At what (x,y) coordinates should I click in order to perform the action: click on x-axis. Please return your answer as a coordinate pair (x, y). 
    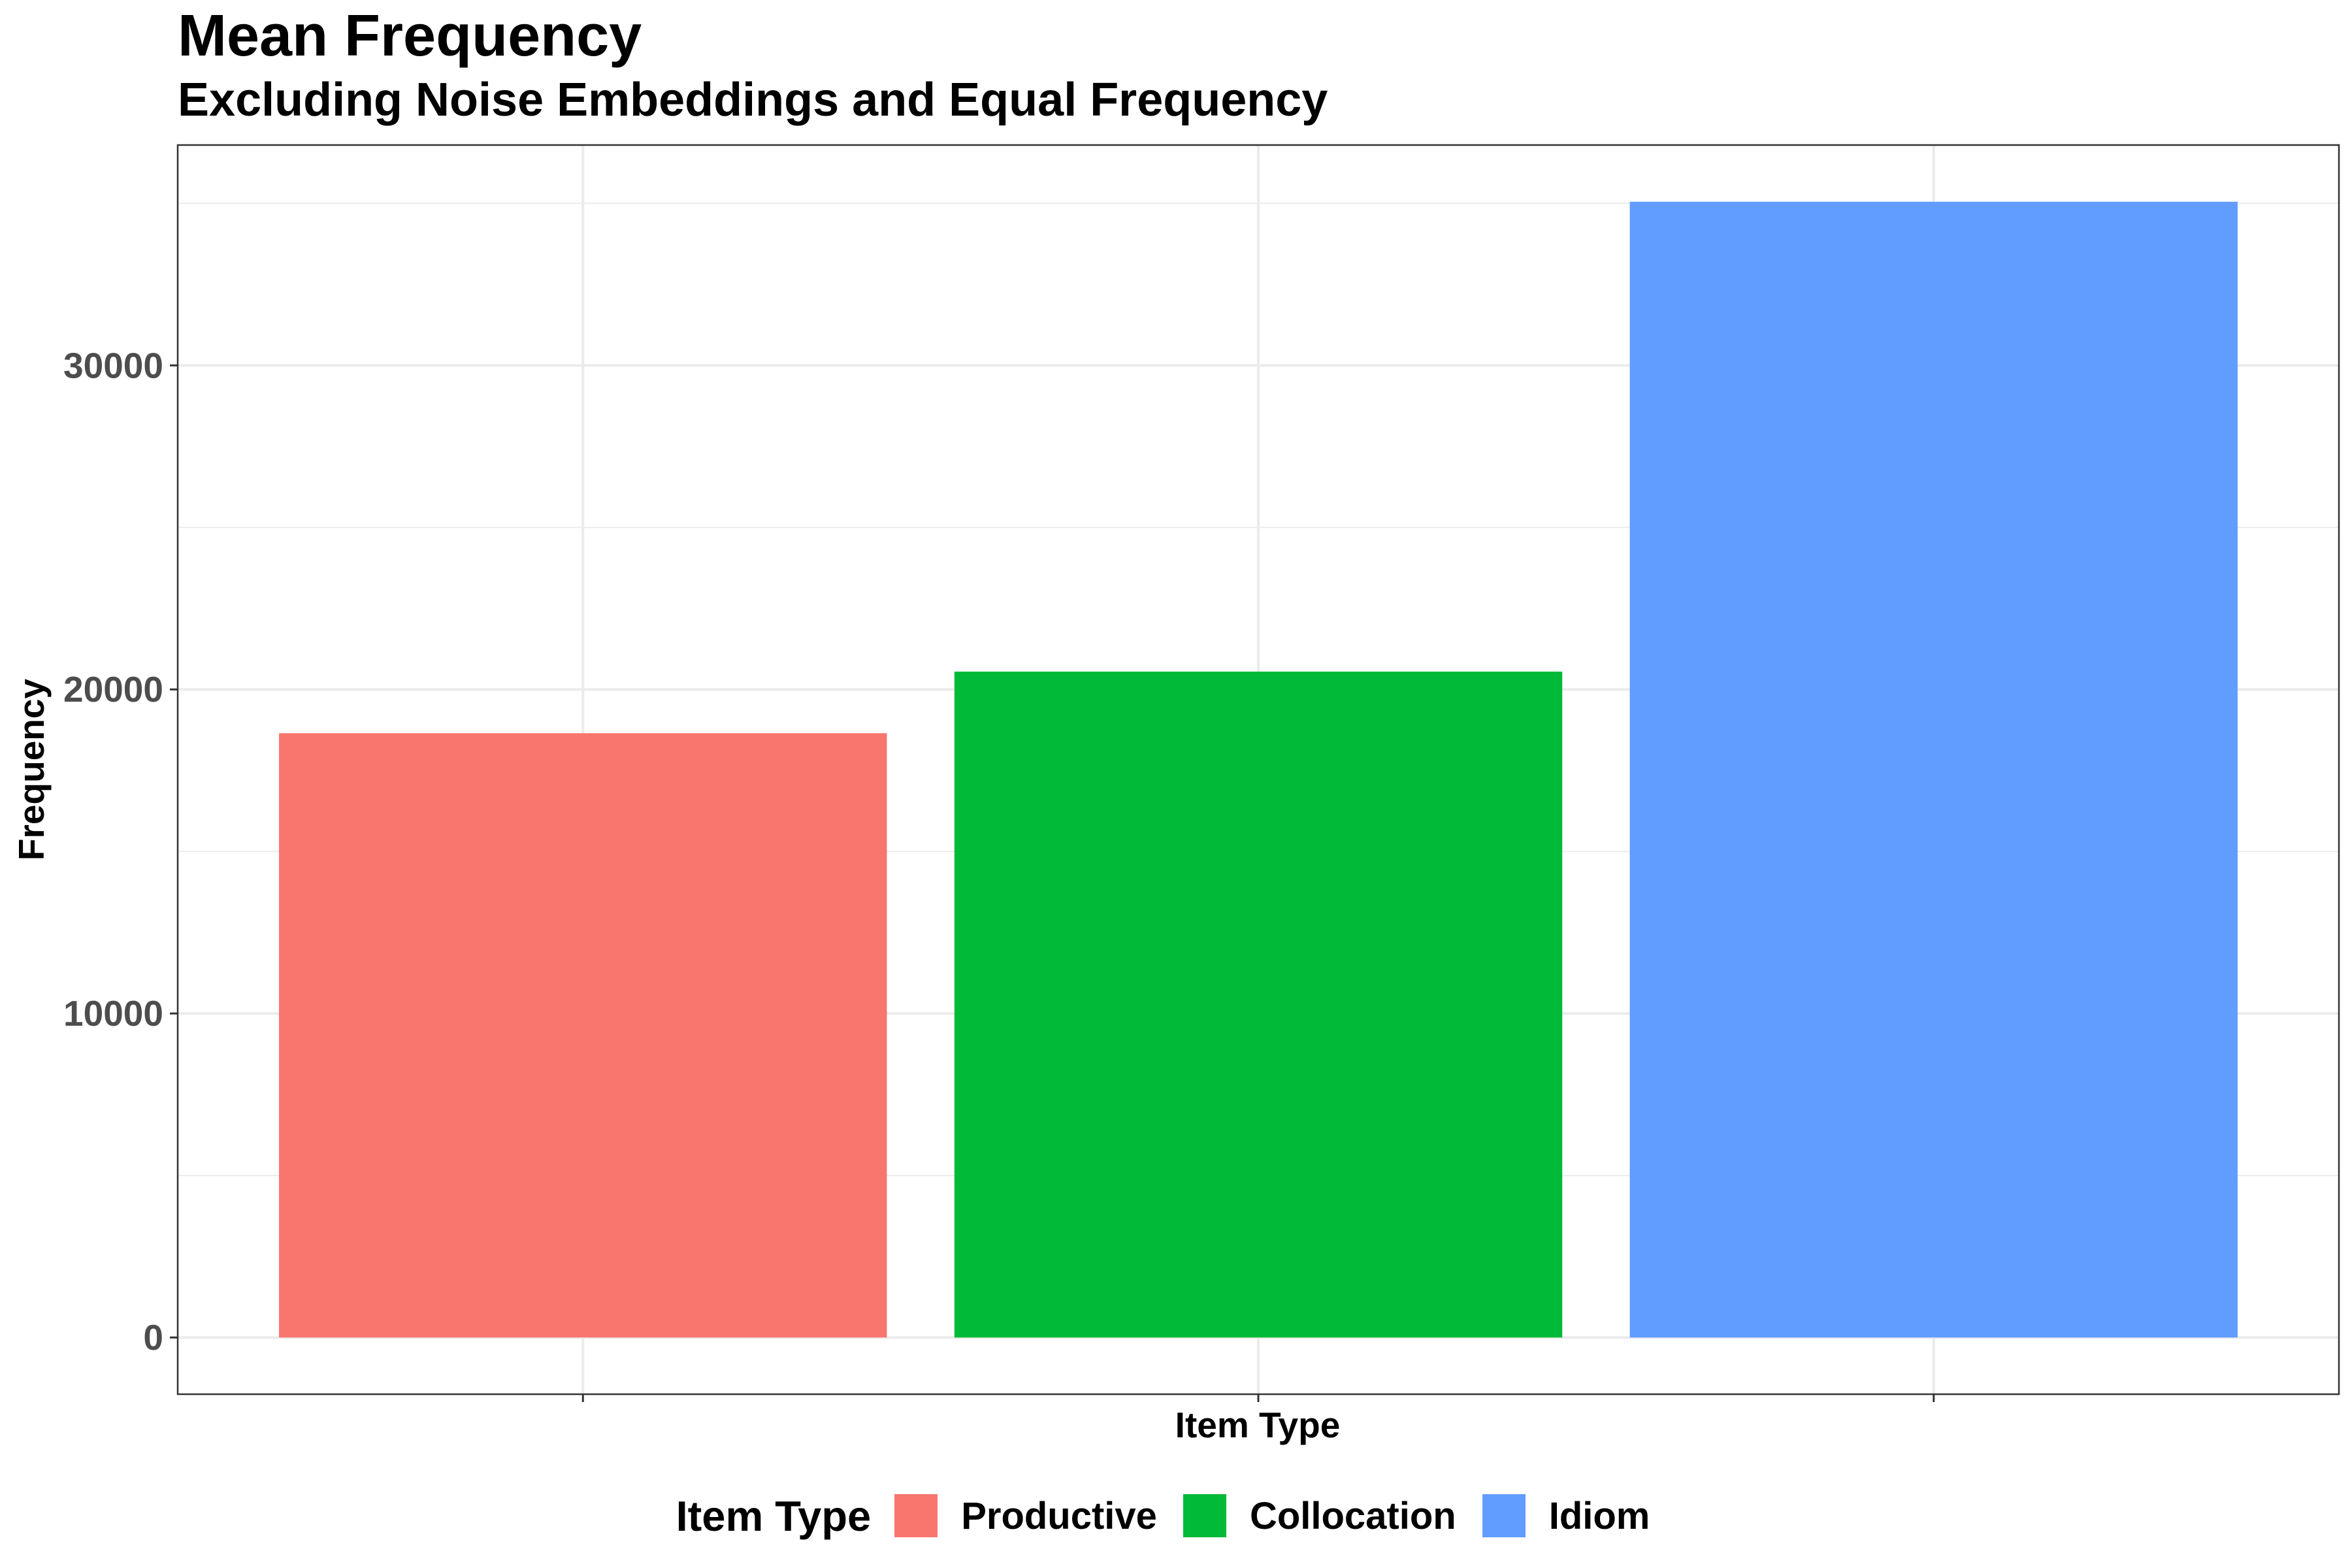
    Looking at the image, I should click on (1258, 1398).